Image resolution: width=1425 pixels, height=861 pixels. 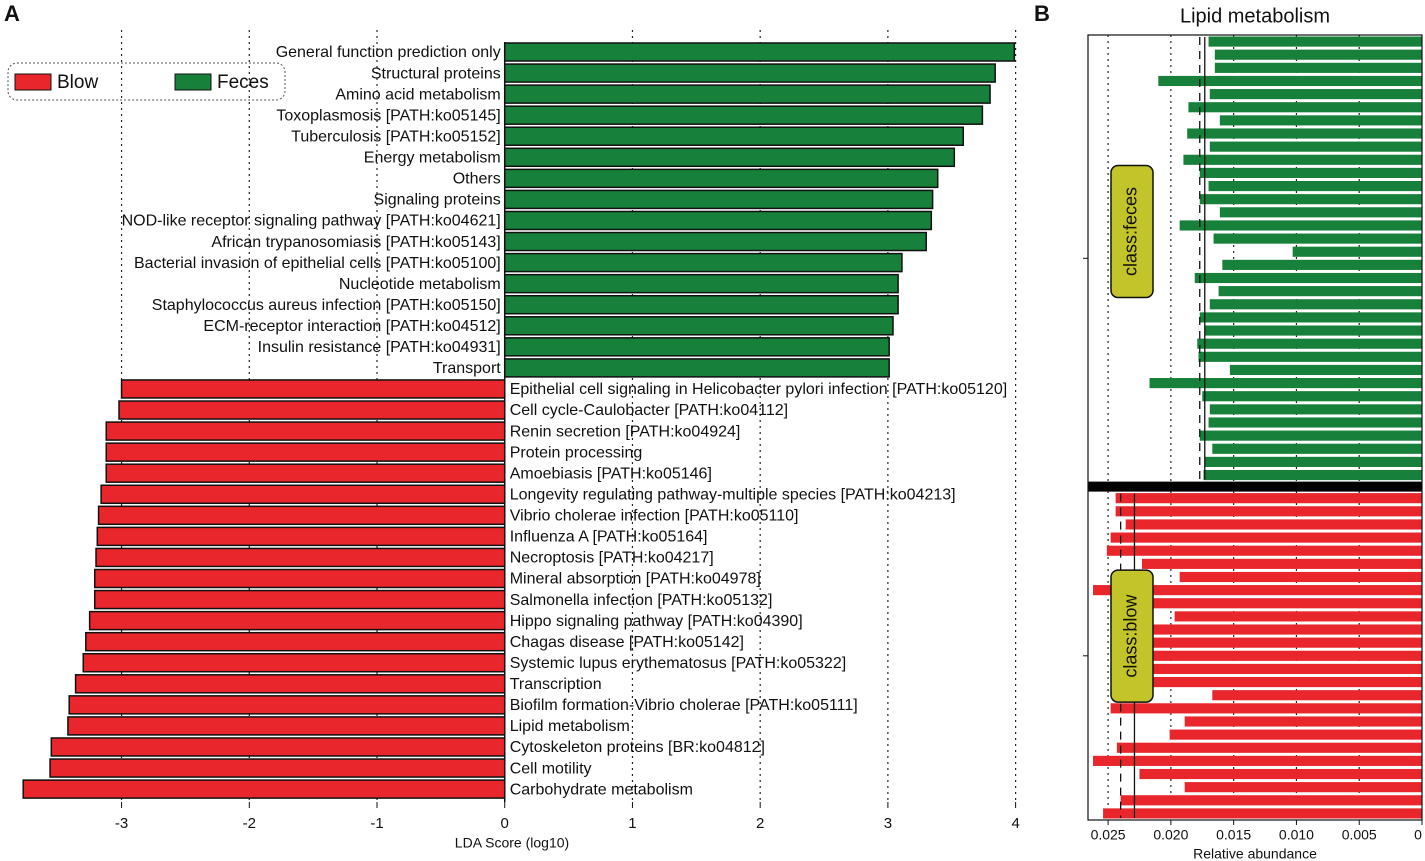 I want to click on category-label: Necroptosis [PATH:ko04217], so click(x=612, y=558).